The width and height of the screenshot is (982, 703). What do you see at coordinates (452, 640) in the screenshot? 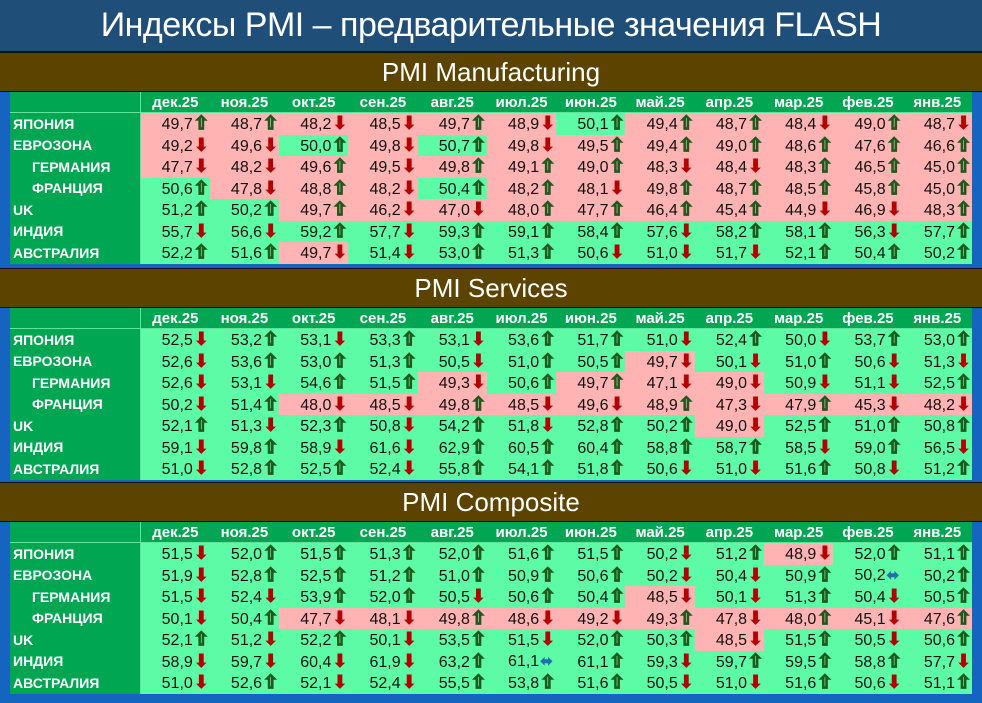
I see `value-cell: 53,5⇧` at bounding box center [452, 640].